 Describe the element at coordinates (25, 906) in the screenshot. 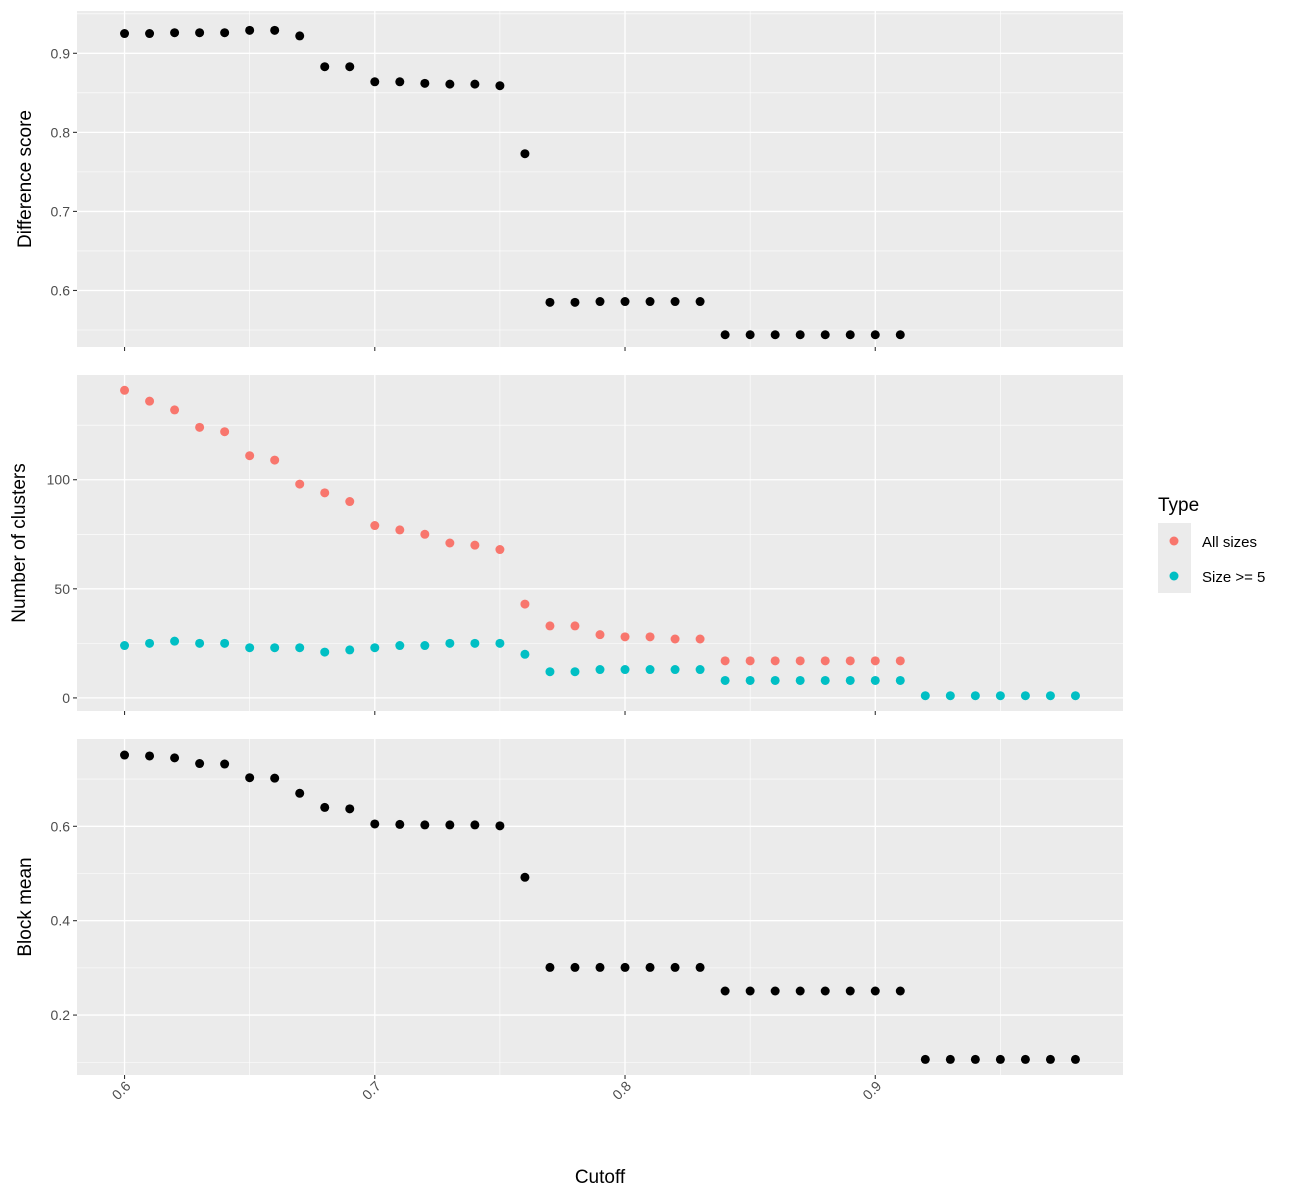

I see `y-axis-title: Block mean` at that location.